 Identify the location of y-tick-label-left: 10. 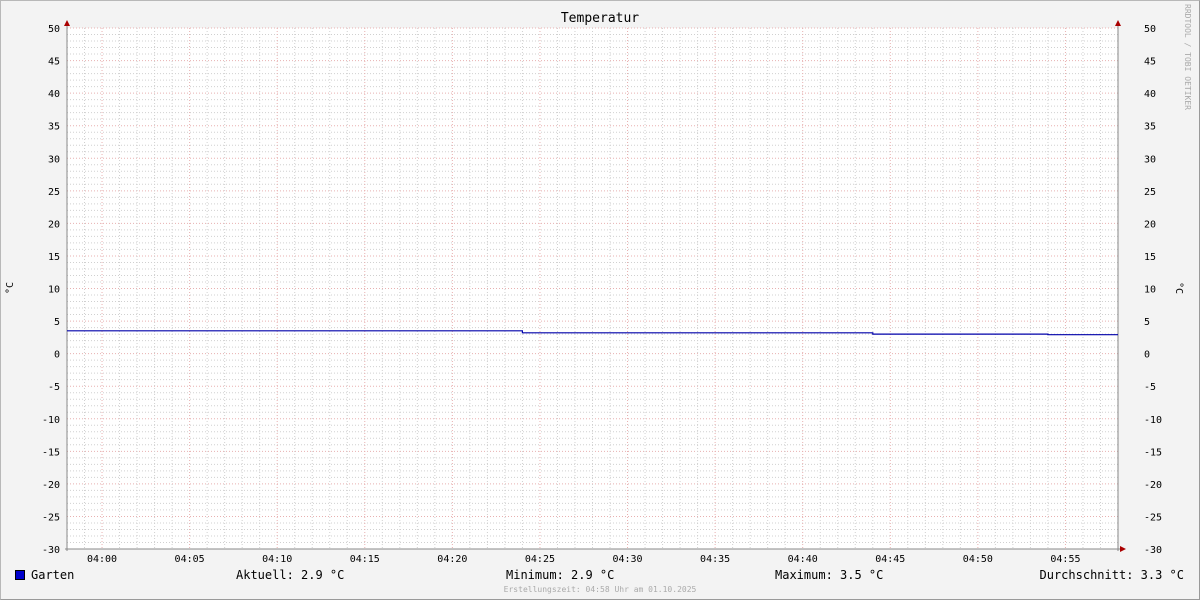
(54, 290).